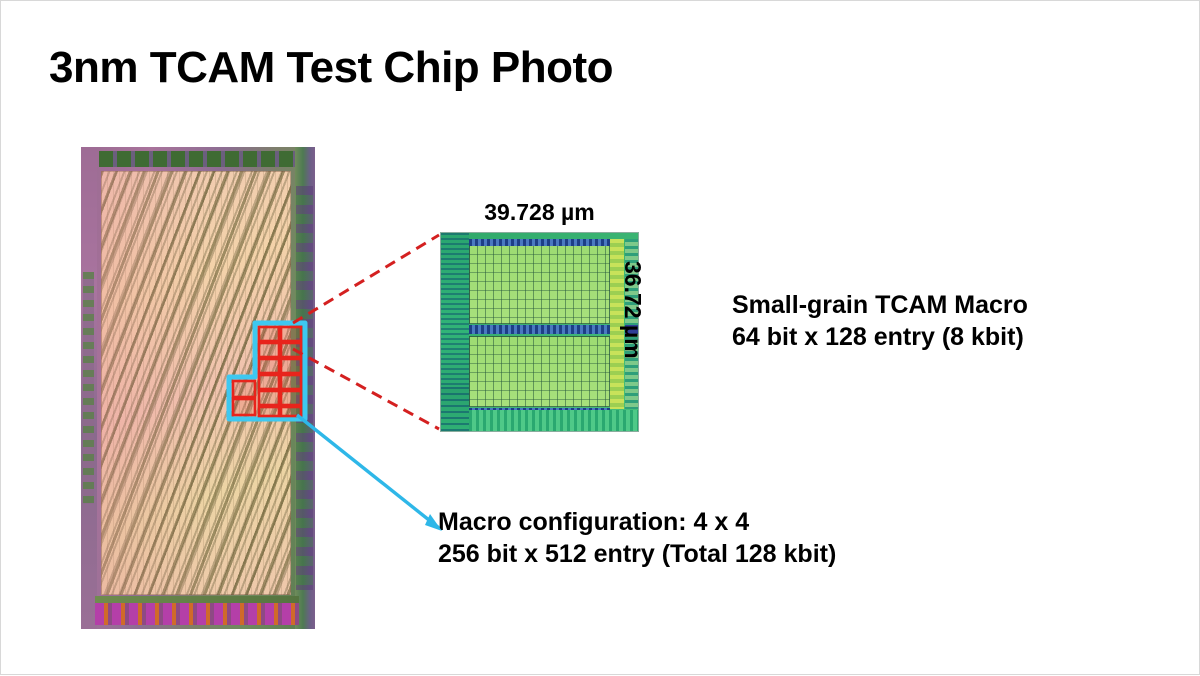 The width and height of the screenshot is (1200, 676). I want to click on die-bottom-pad-row, so click(197, 614).